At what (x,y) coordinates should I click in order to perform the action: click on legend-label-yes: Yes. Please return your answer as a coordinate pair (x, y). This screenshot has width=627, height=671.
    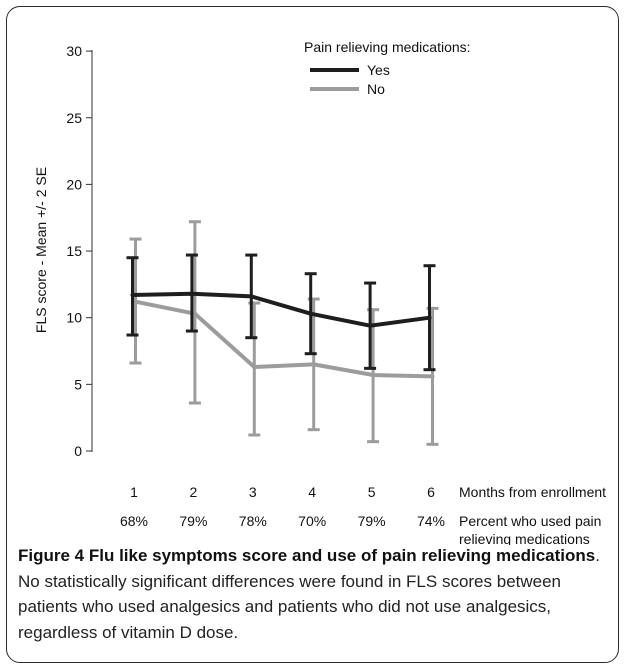
    Looking at the image, I should click on (378, 70).